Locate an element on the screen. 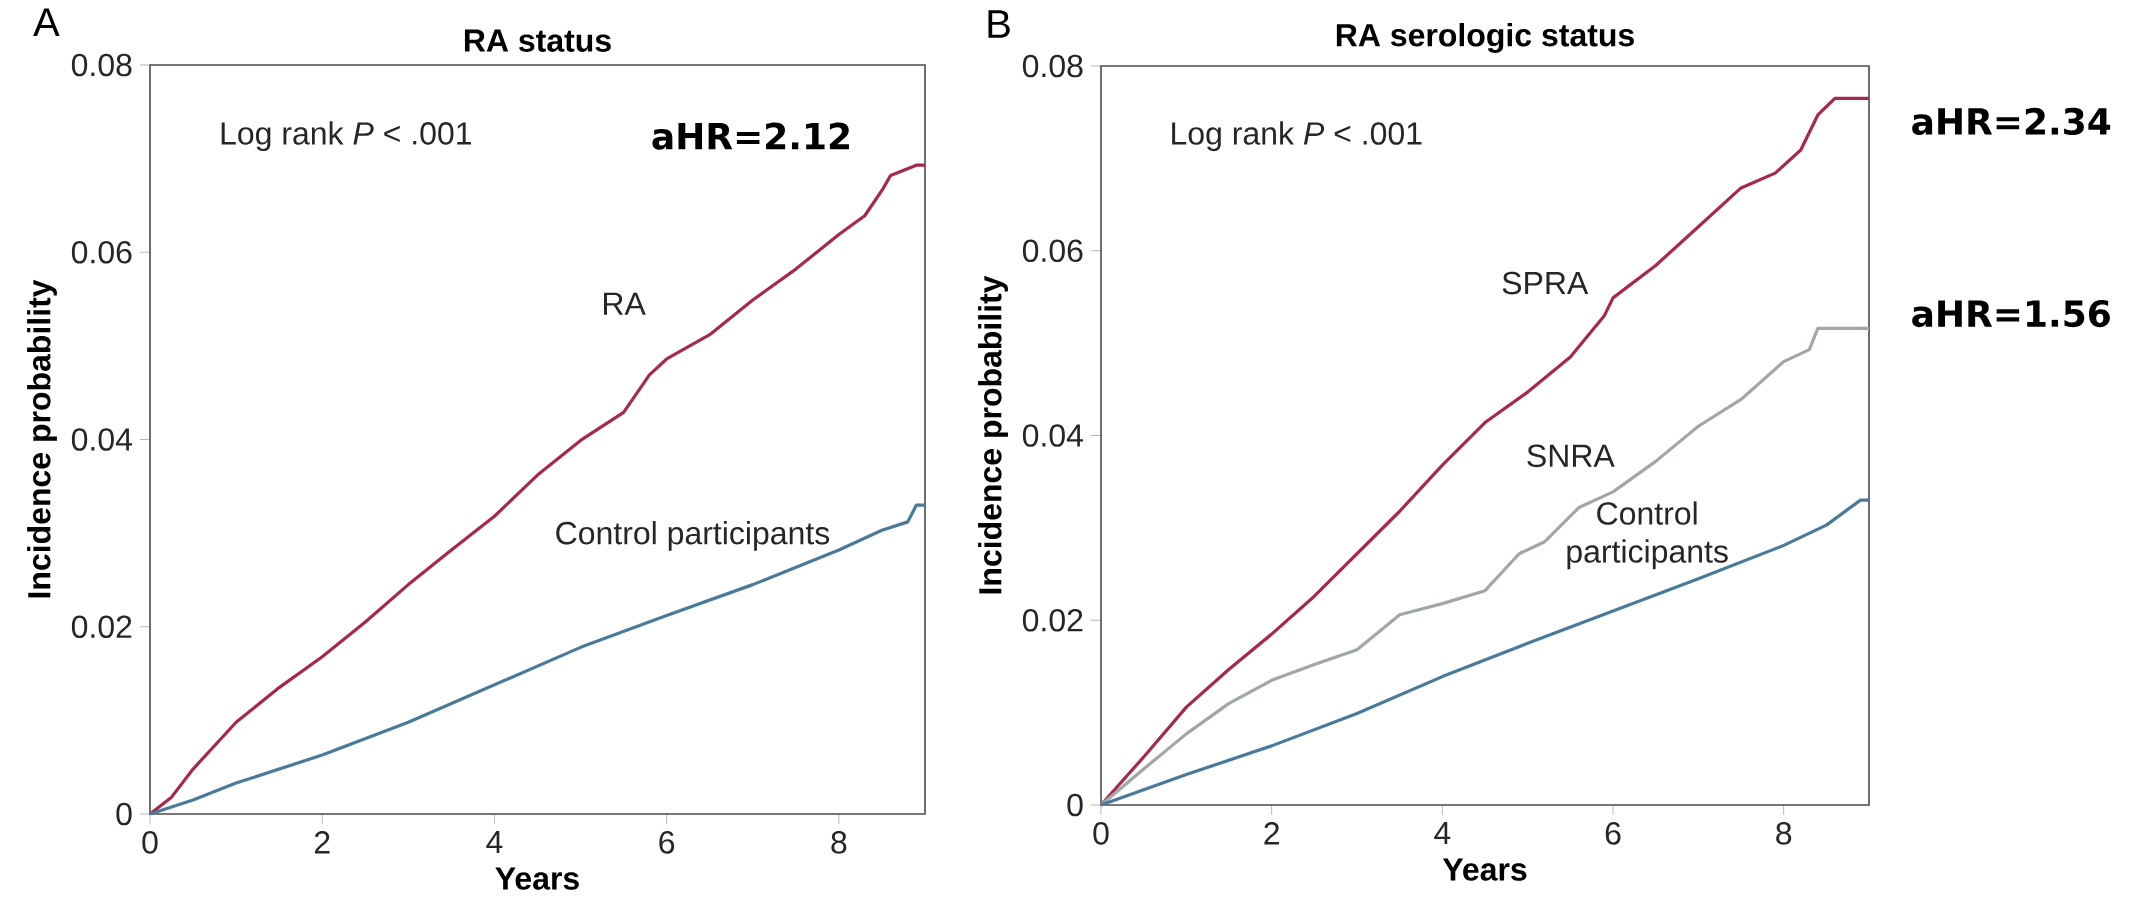  series-label: SPRA is located at coordinates (1545, 283).